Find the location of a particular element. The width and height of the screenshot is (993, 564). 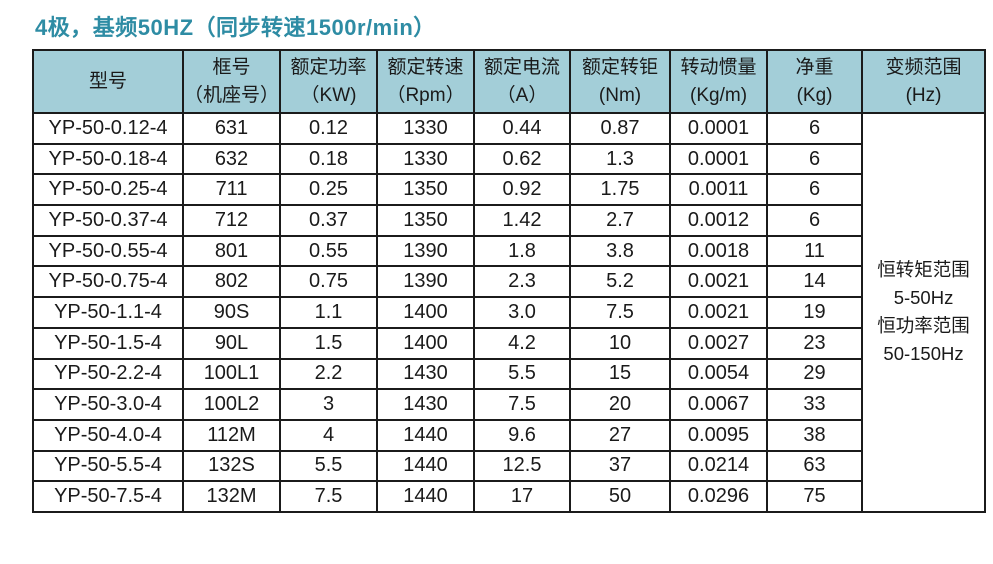

table-cell: 33 is located at coordinates (815, 404).